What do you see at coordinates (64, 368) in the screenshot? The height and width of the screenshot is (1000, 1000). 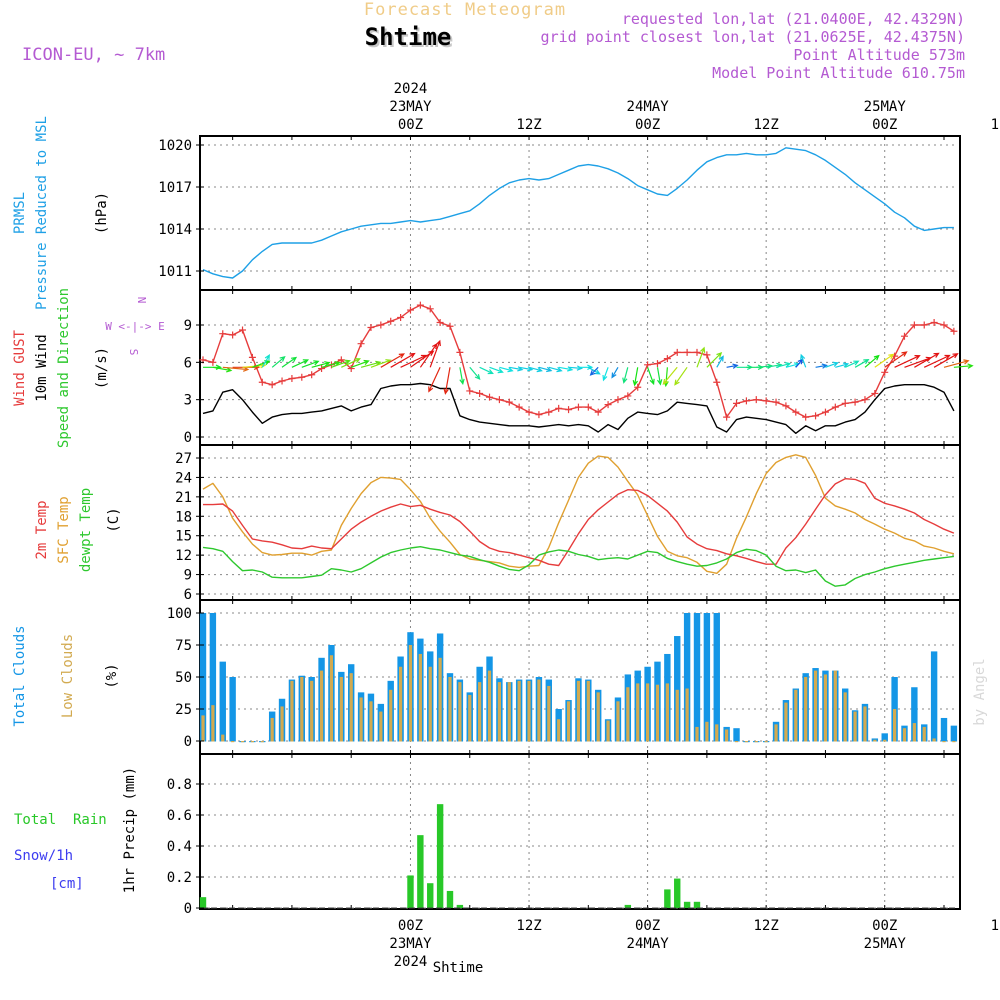 I see `wind-speed-dir-label: Speed and Direction` at bounding box center [64, 368].